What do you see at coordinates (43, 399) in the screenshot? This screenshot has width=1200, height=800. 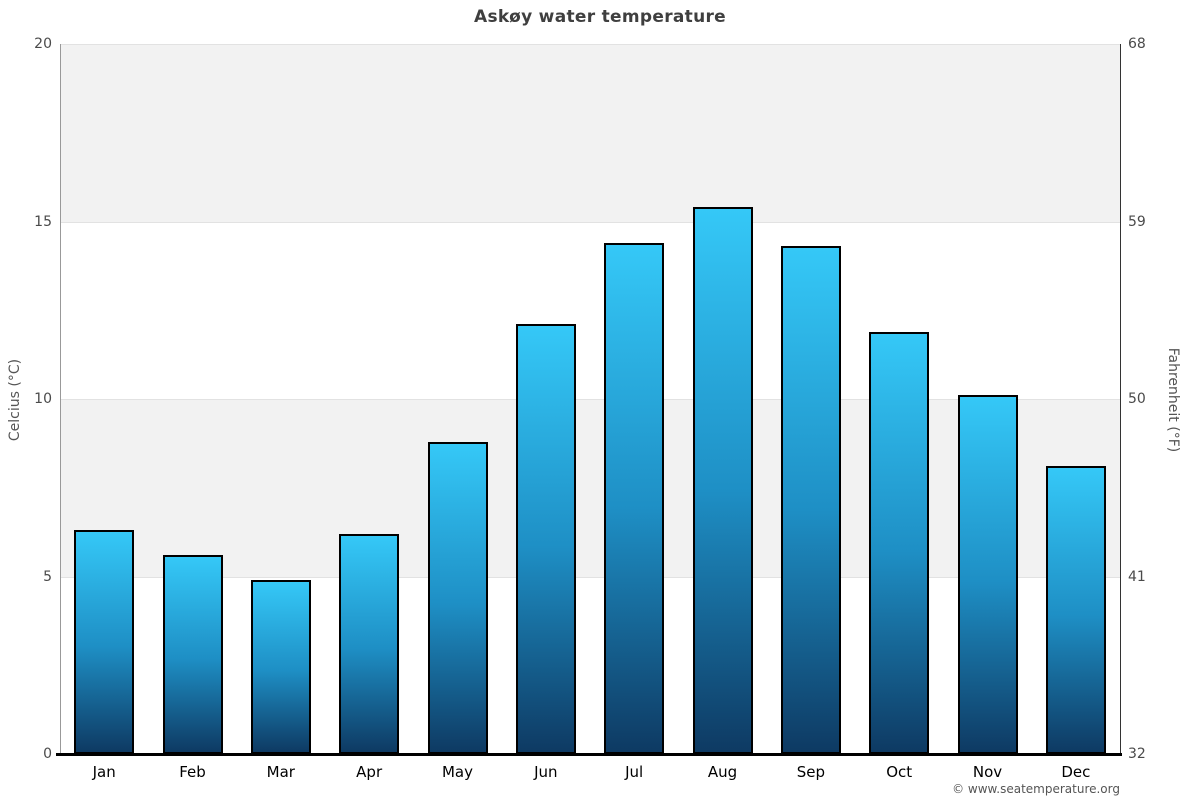 I see `y-tick-left-10: 10` at bounding box center [43, 399].